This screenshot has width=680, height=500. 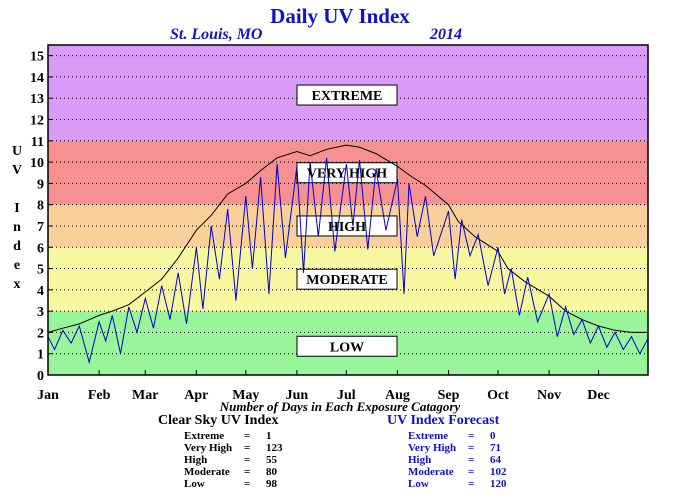 What do you see at coordinates (446, 34) in the screenshot?
I see `year-label: 2014` at bounding box center [446, 34].